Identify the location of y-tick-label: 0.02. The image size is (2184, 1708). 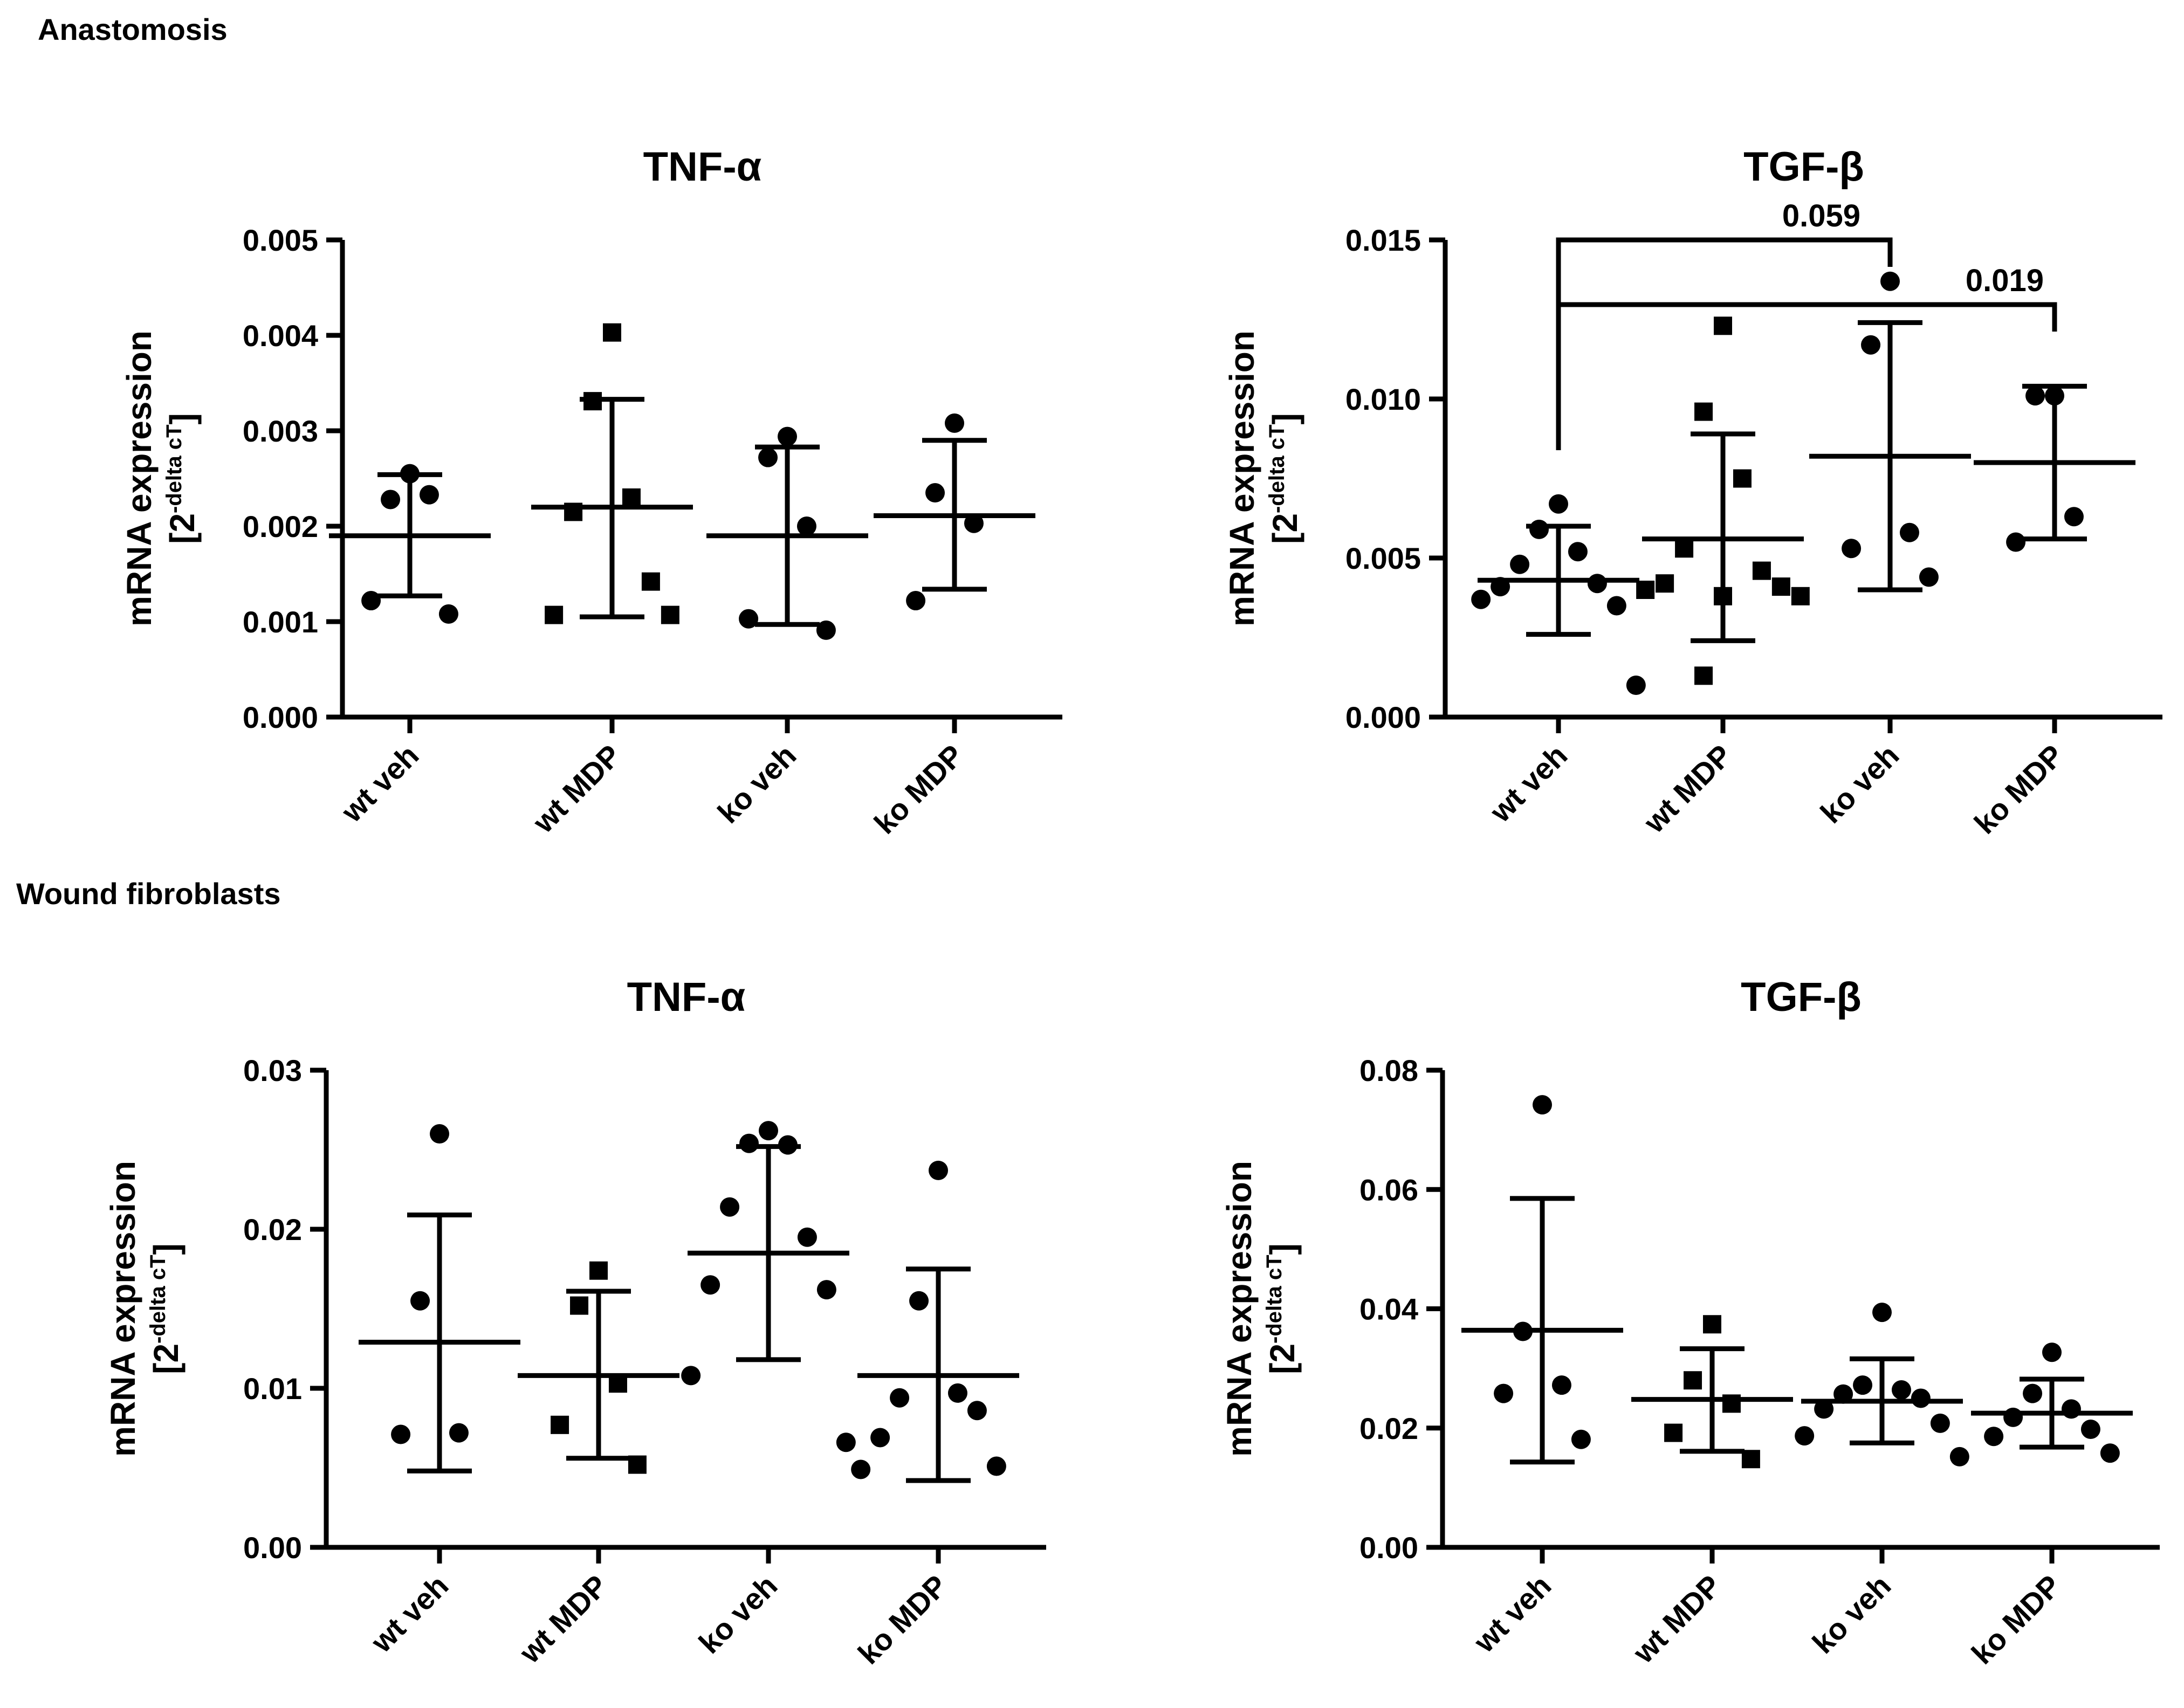
(272, 1229).